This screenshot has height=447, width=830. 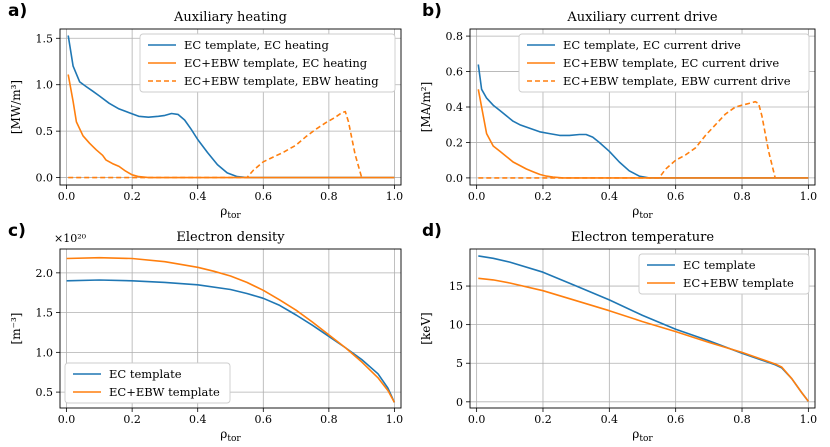 I want to click on y-tick-label: 2.0, so click(x=45, y=273).